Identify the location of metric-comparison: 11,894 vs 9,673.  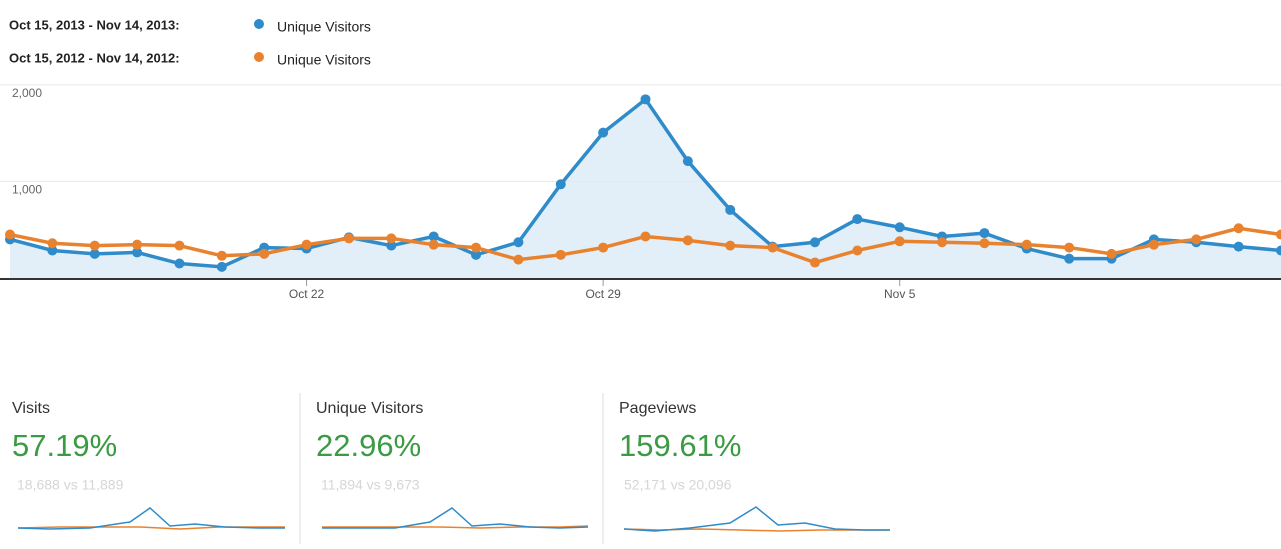
(370, 485).